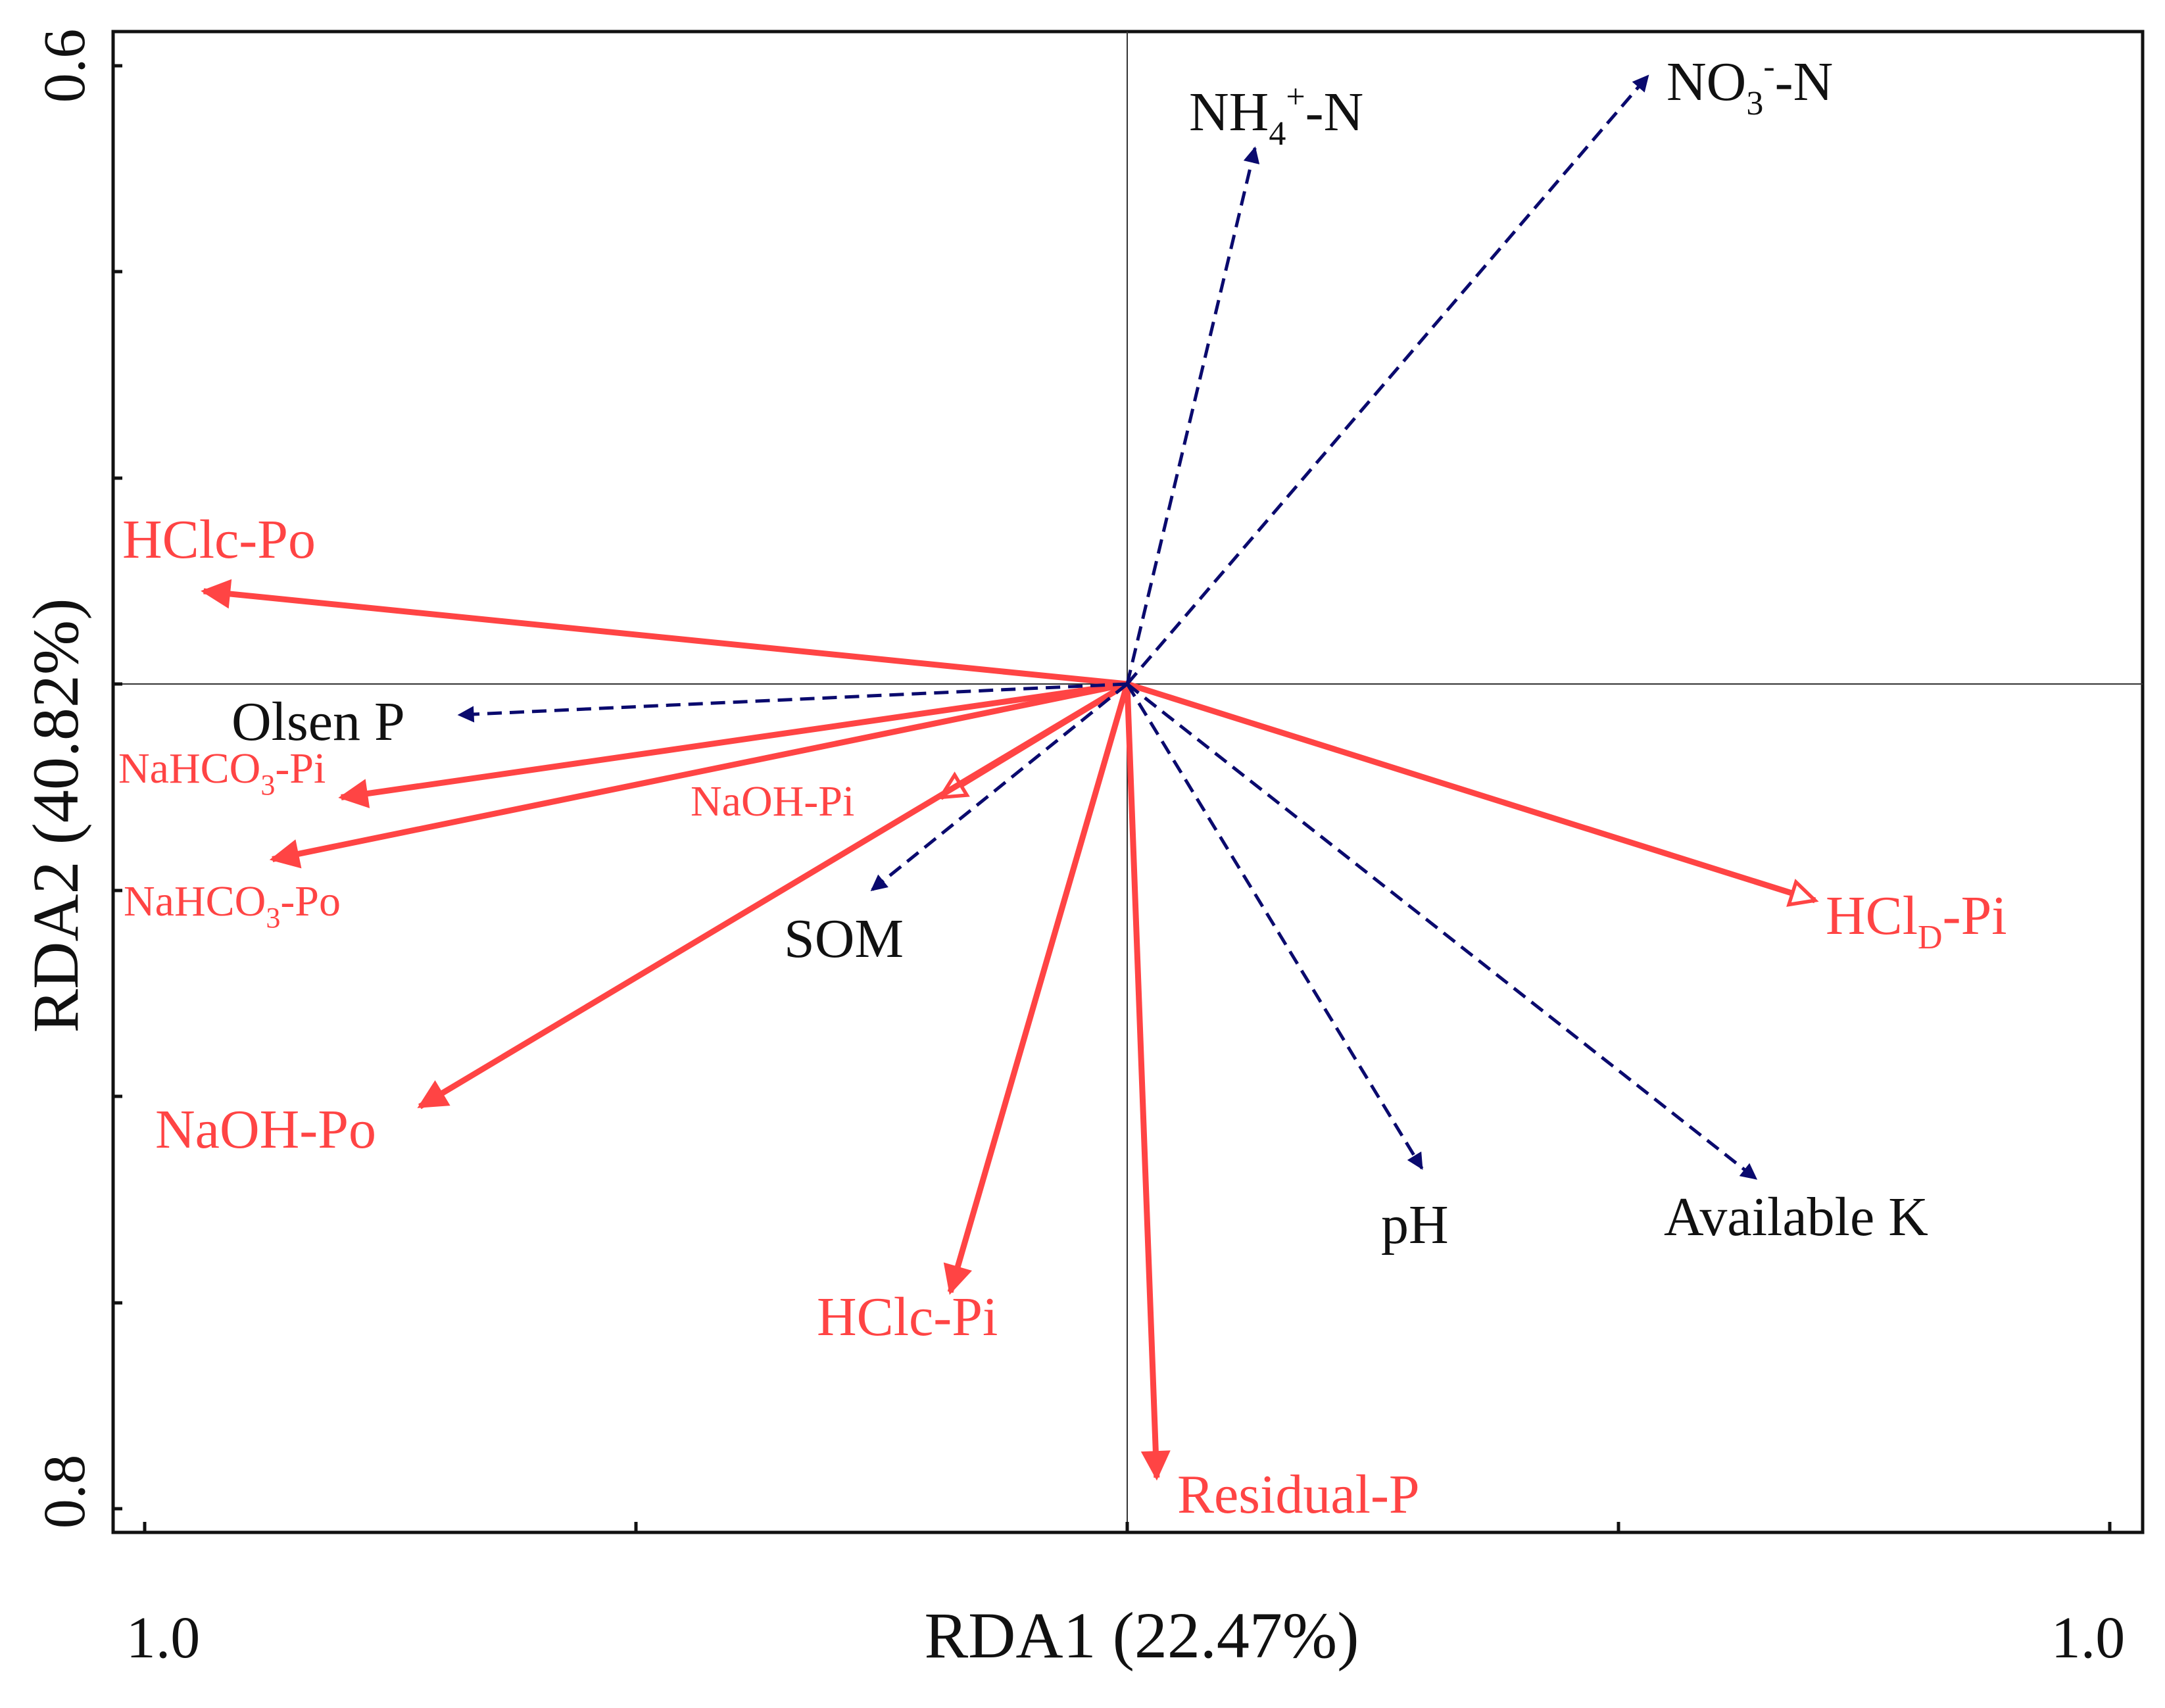 Image resolution: width=2165 pixels, height=1708 pixels. What do you see at coordinates (1415, 1225) in the screenshot?
I see `label-ph: pH` at bounding box center [1415, 1225].